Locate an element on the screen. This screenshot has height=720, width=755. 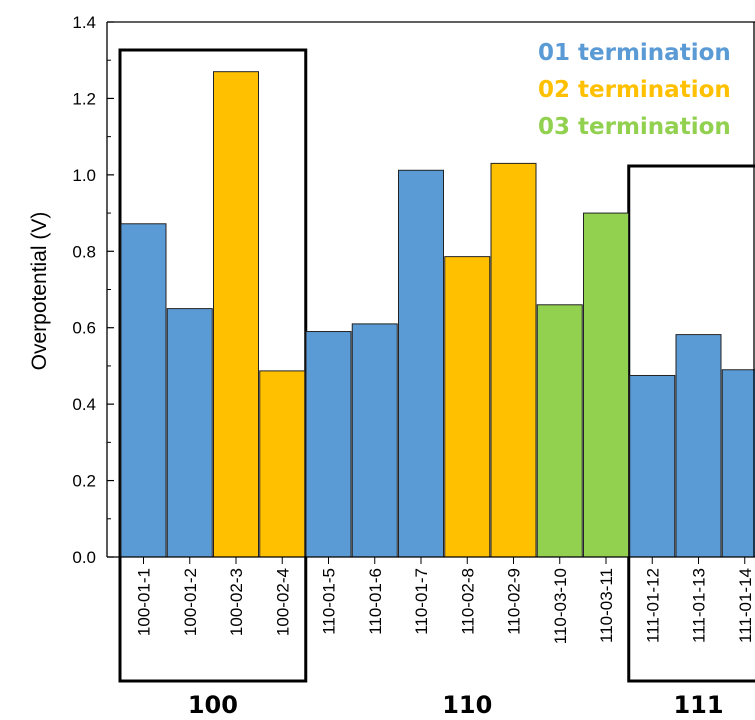
x-tick-label: 110-01-5 is located at coordinates (329, 601).